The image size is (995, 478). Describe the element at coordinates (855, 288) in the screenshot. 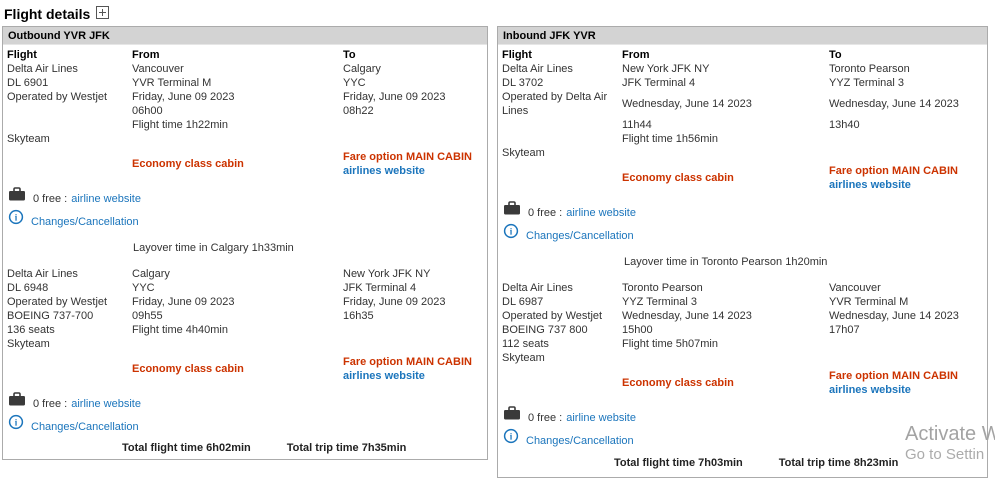

I see `destination-city: Vancouver` at that location.